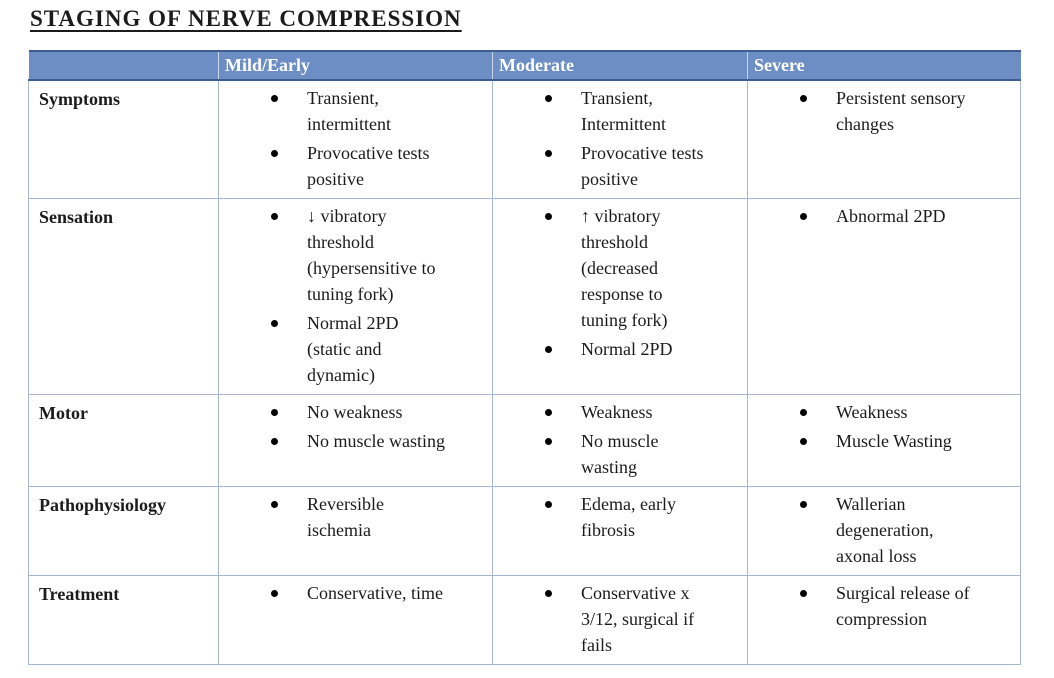  What do you see at coordinates (628, 517) in the screenshot?
I see `bullet-text: Edema, early fibrosis` at bounding box center [628, 517].